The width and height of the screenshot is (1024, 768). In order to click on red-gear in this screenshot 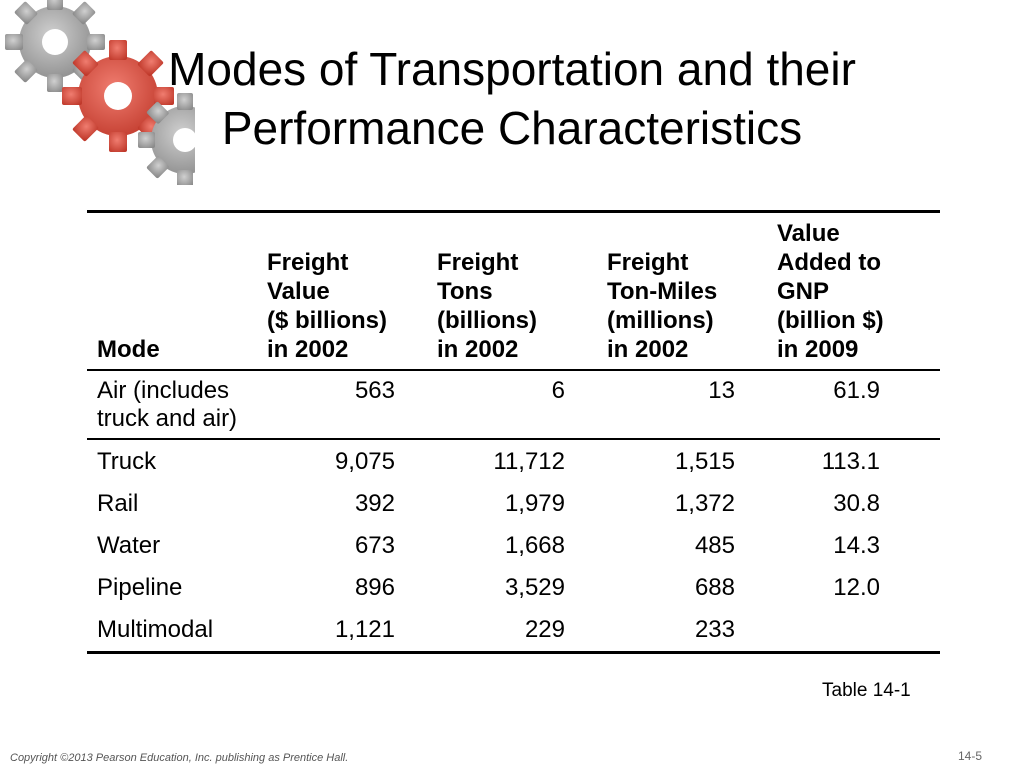, I will do `click(118, 96)`.